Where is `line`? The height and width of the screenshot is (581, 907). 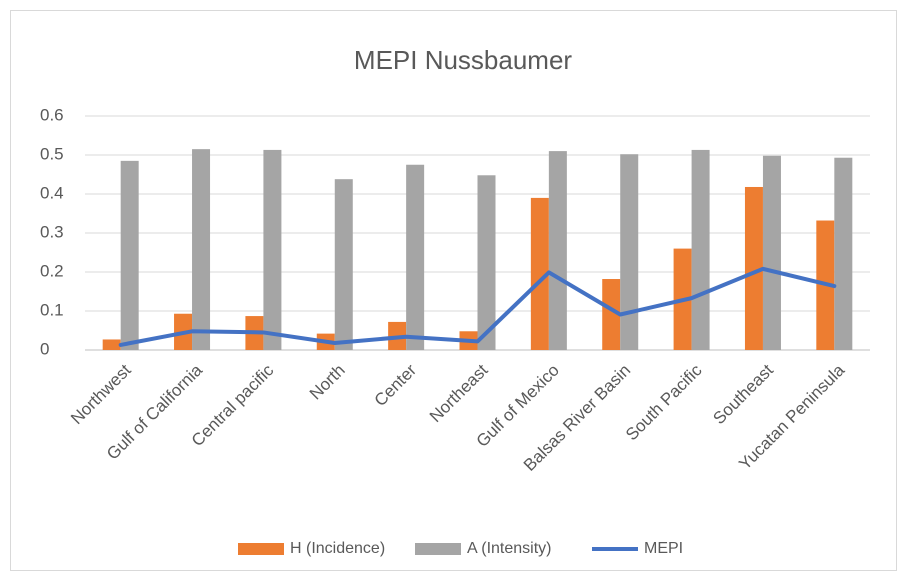
line is located at coordinates (477, 306).